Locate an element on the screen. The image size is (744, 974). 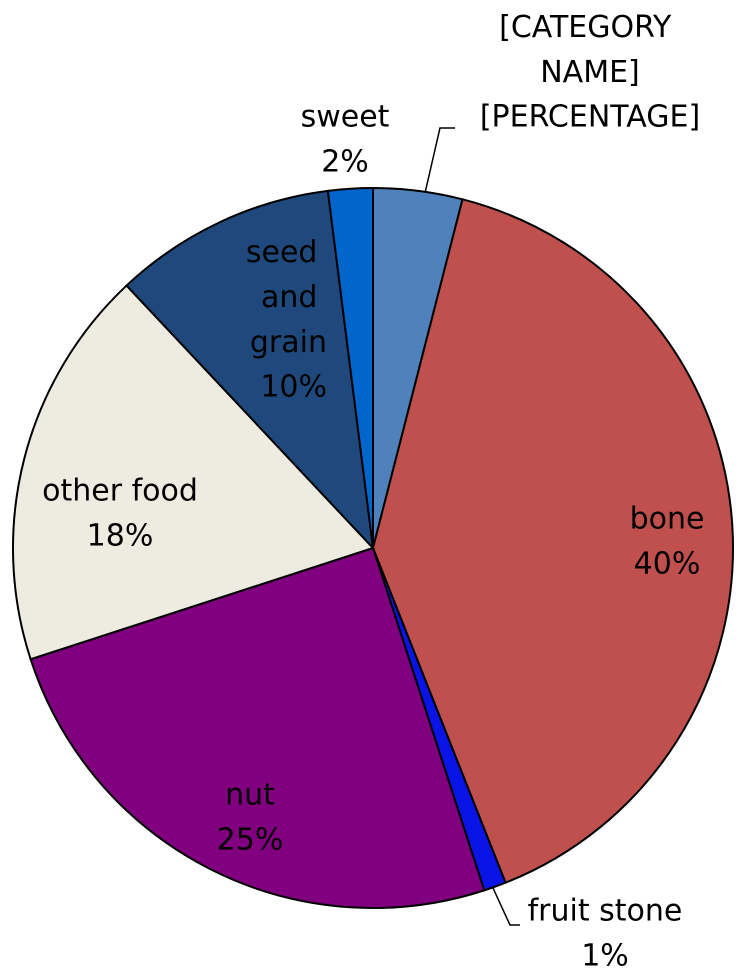
value-label: 18% is located at coordinates (120, 536).